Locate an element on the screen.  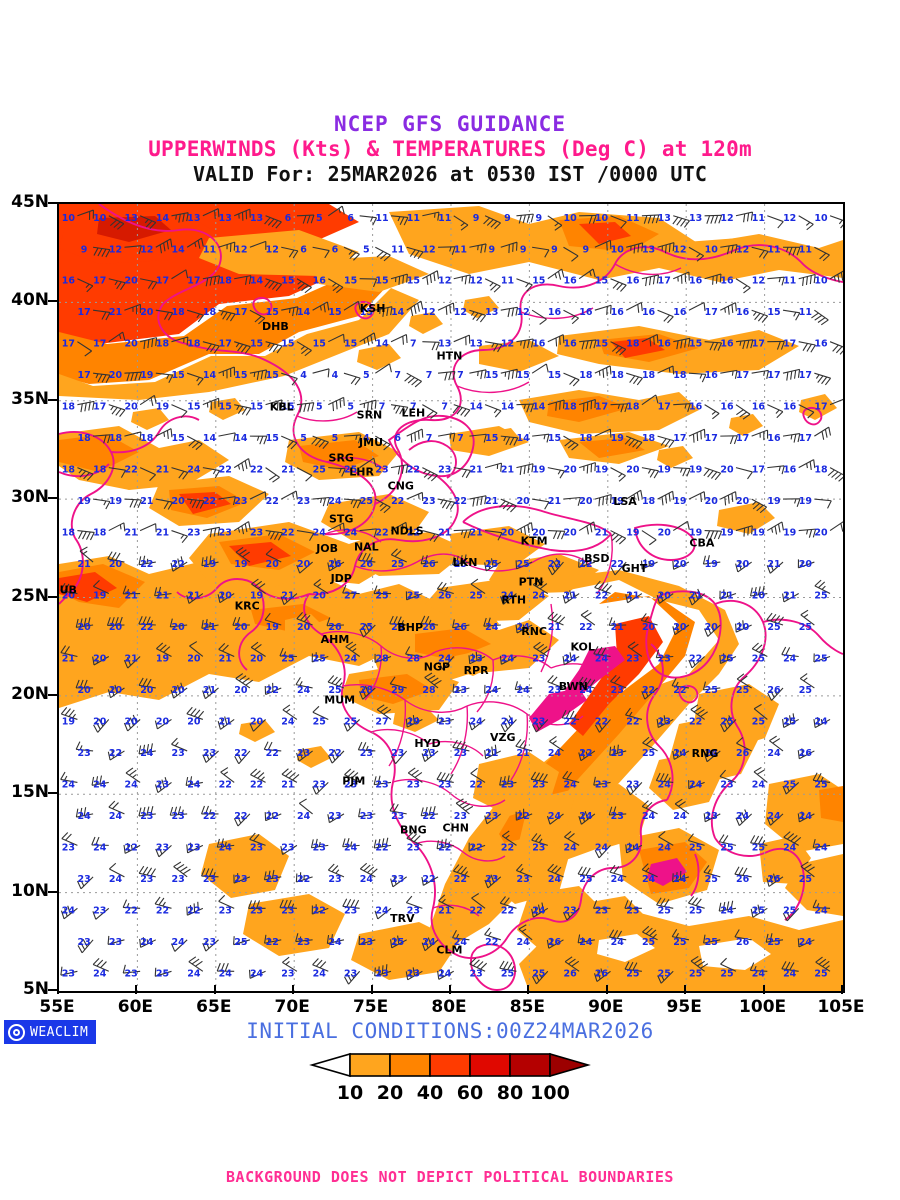
temperature-value: 19 is located at coordinates (538, 470).